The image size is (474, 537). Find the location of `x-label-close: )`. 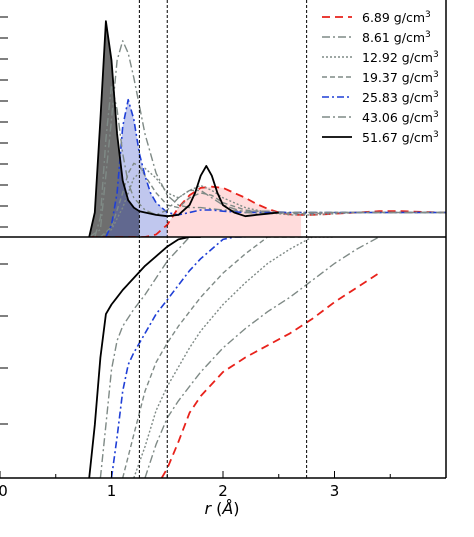

x-label-close: ) is located at coordinates (236, 508).